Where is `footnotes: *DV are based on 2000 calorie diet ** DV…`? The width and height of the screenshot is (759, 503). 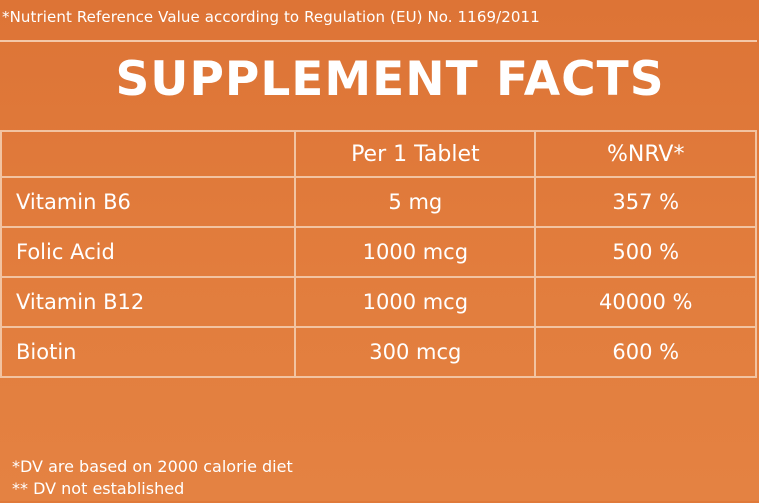 footnotes: *DV are based on 2000 calorie diet ** DV… is located at coordinates (152, 478).